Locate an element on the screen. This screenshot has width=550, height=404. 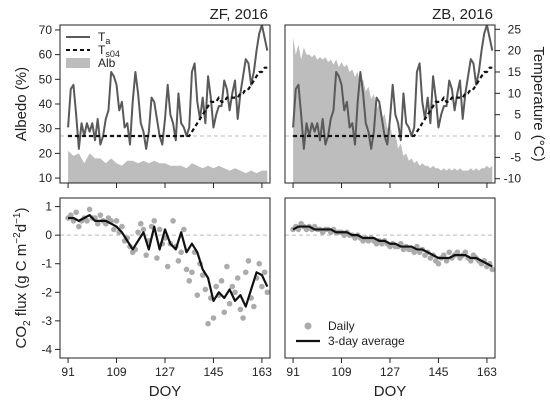
y-tick-label: 30 is located at coordinates (46, 129).